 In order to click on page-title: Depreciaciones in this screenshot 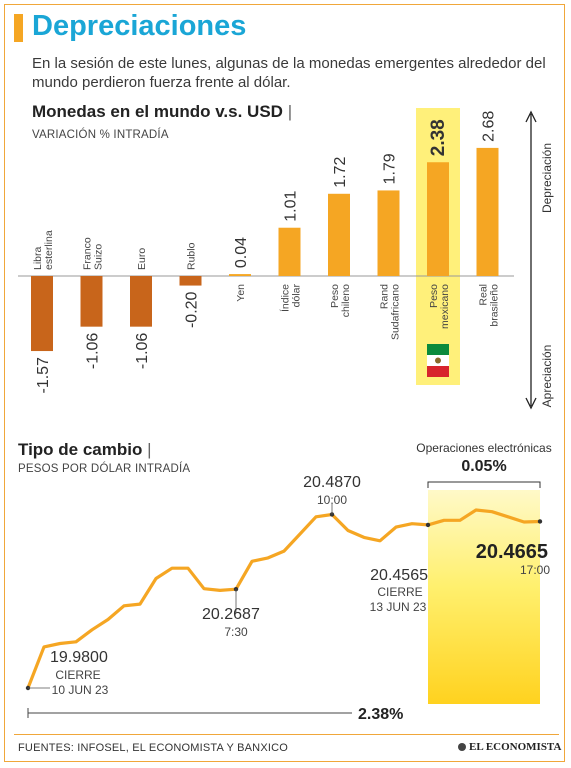, I will do `click(139, 26)`.